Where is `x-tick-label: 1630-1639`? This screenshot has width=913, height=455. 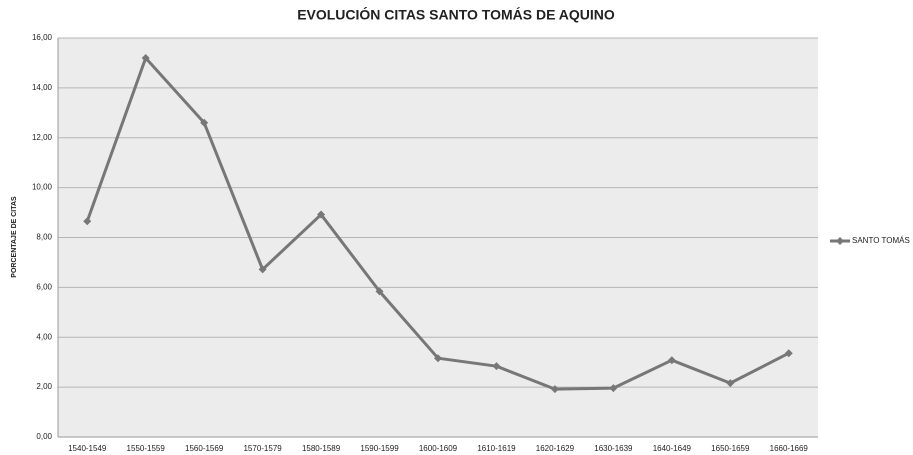 x-tick-label: 1630-1639 is located at coordinates (613, 448).